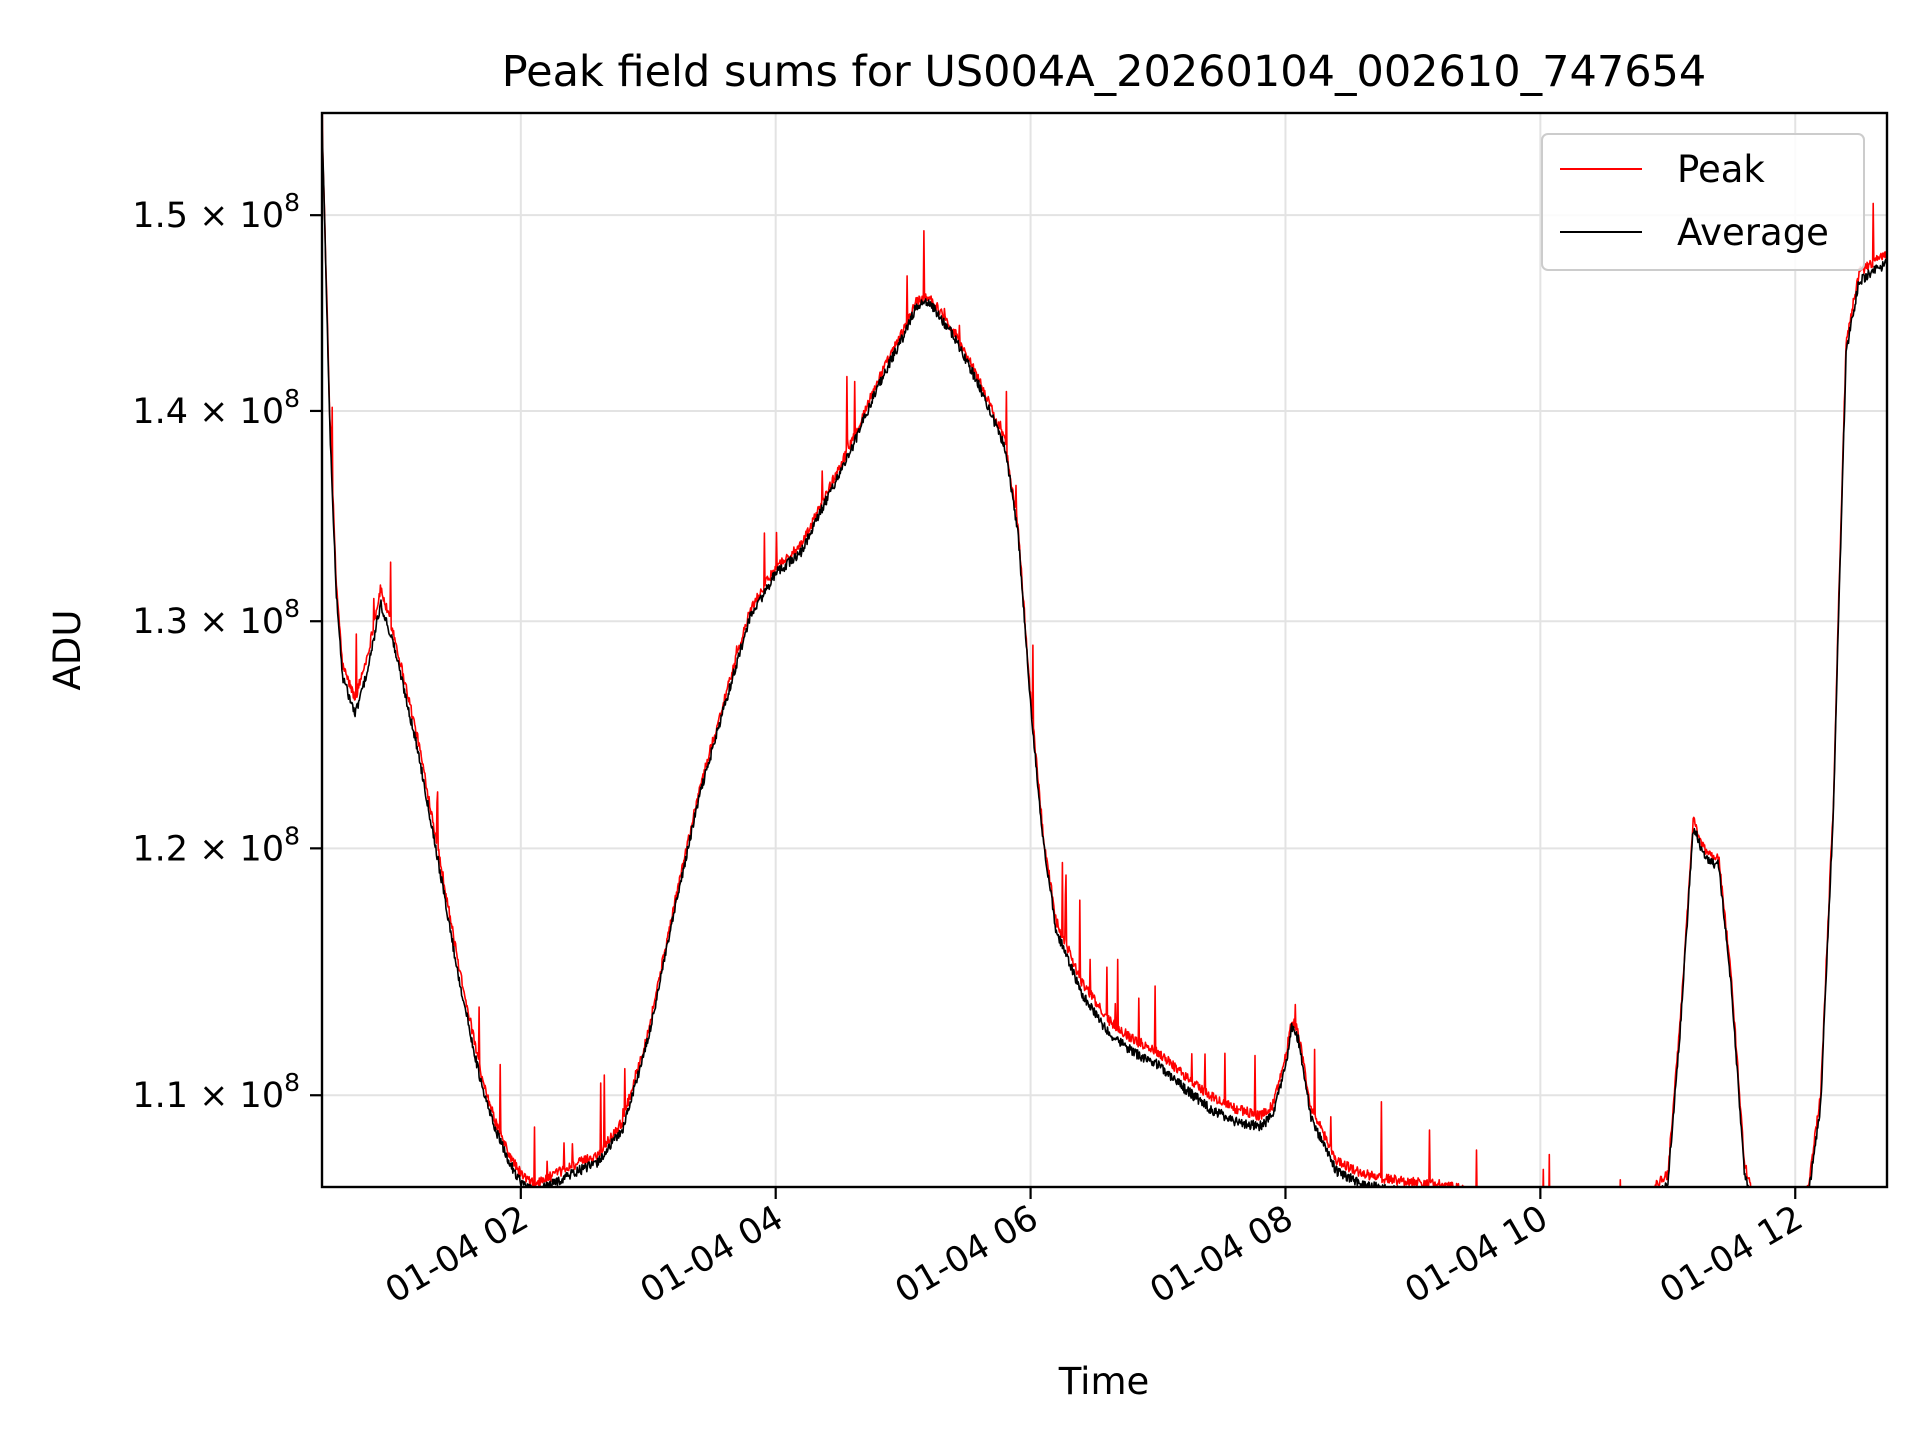 Image resolution: width=1920 pixels, height=1440 pixels. What do you see at coordinates (165, 412) in the screenshot?
I see `y-tick-mantissa: 1.4` at bounding box center [165, 412].